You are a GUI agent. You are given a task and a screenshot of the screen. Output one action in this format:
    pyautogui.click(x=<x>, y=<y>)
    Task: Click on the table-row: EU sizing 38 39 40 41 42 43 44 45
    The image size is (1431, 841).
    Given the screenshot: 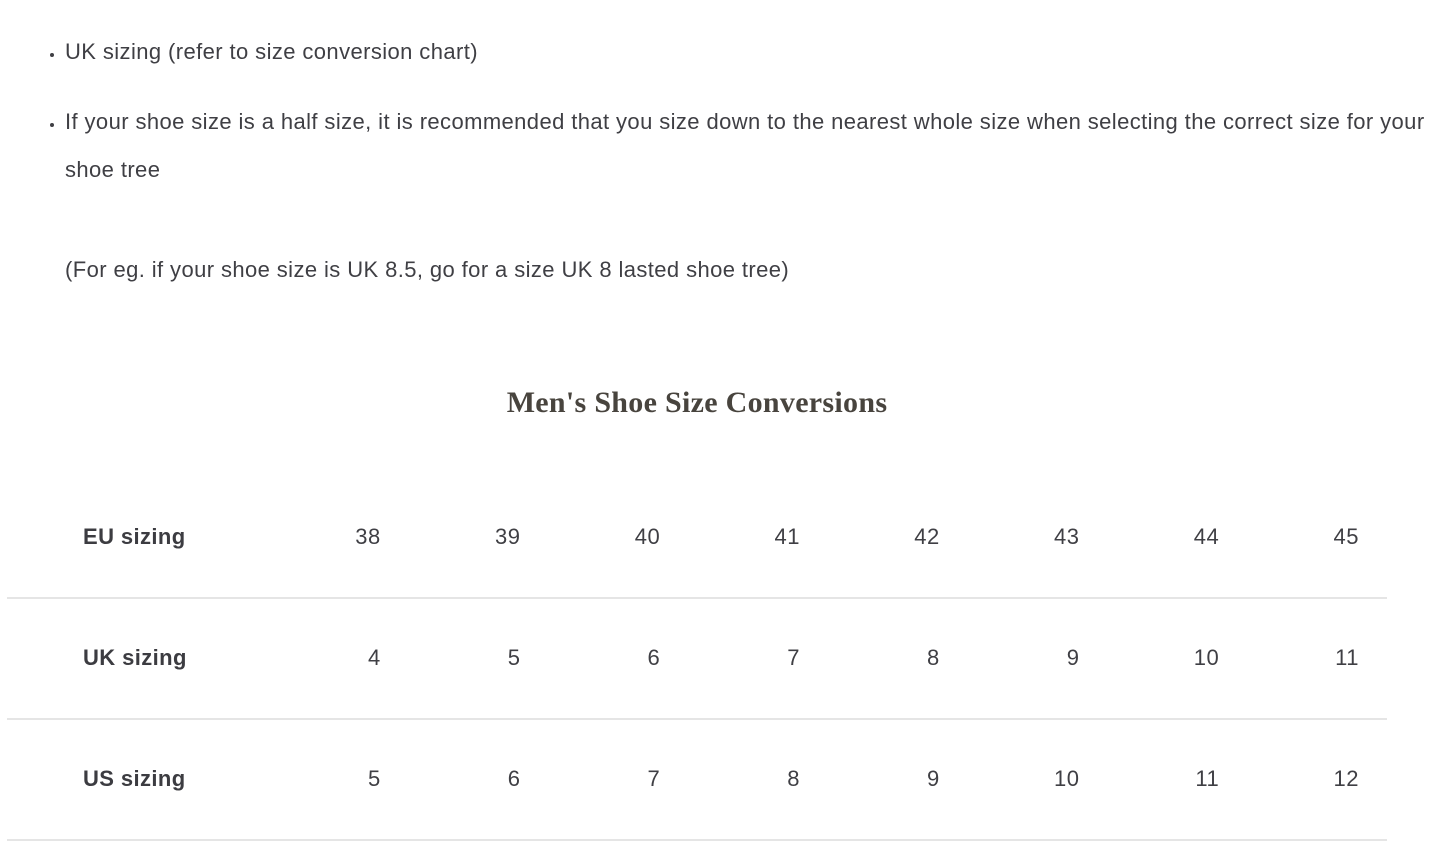 What is the action you would take?
    pyautogui.click(x=697, y=538)
    